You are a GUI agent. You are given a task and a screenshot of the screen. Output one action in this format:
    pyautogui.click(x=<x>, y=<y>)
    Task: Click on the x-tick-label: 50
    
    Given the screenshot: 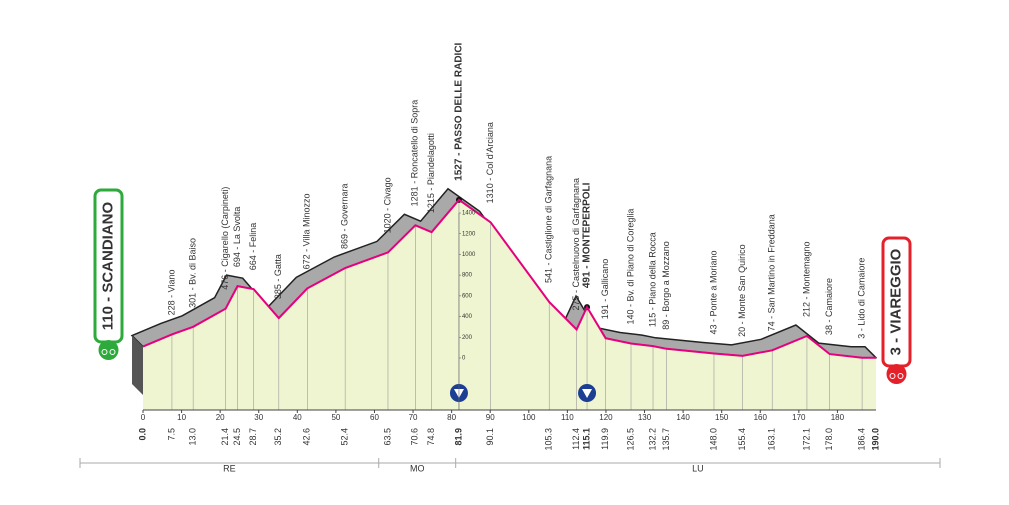 What is the action you would take?
    pyautogui.click(x=335, y=417)
    